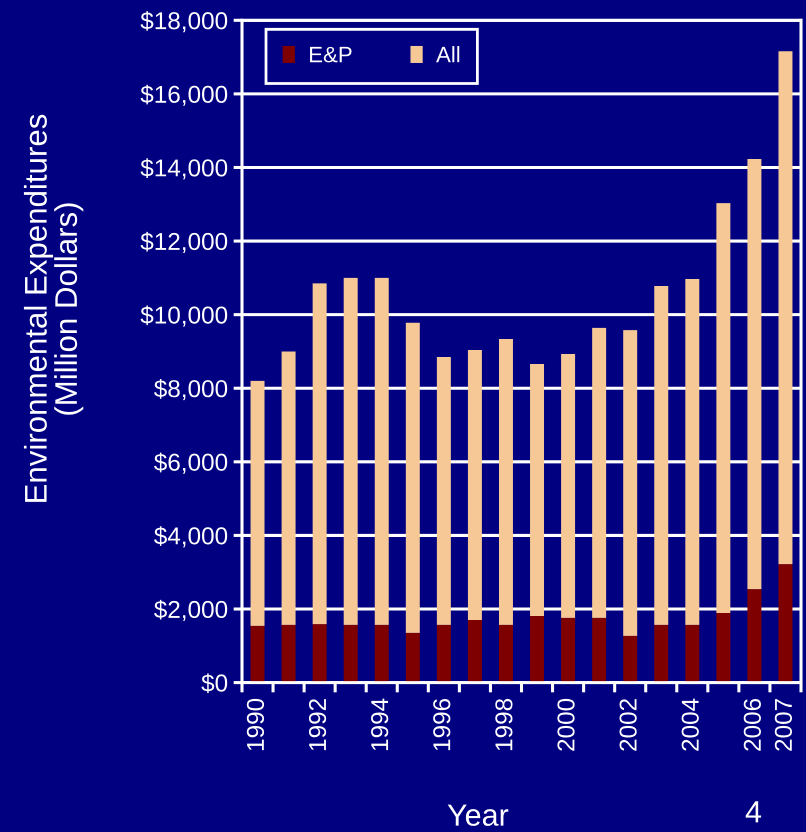 The height and width of the screenshot is (832, 806). What do you see at coordinates (628, 725) in the screenshot?
I see `x-tick-label: 2002` at bounding box center [628, 725].